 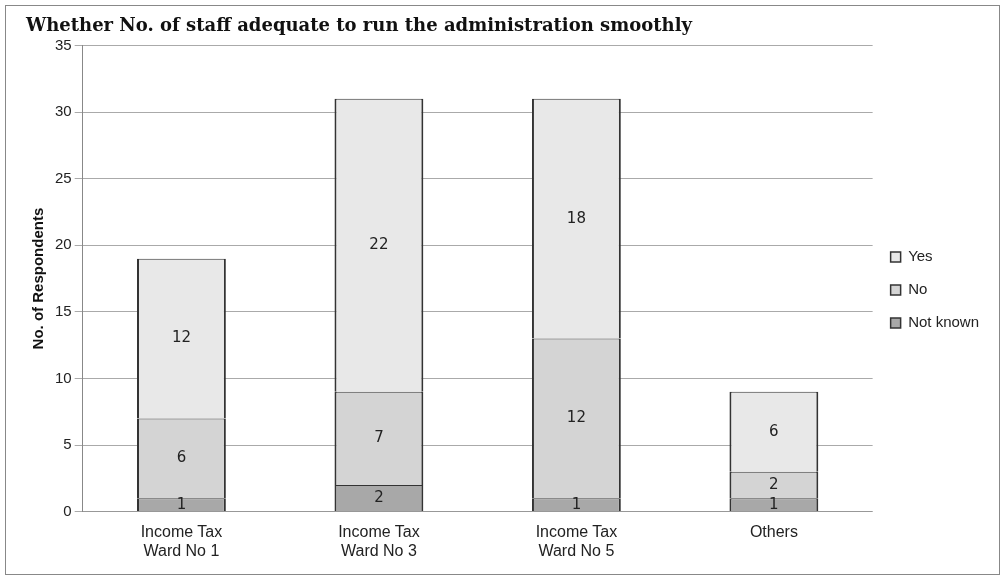 I want to click on y-tick-label: 30, so click(x=63, y=111).